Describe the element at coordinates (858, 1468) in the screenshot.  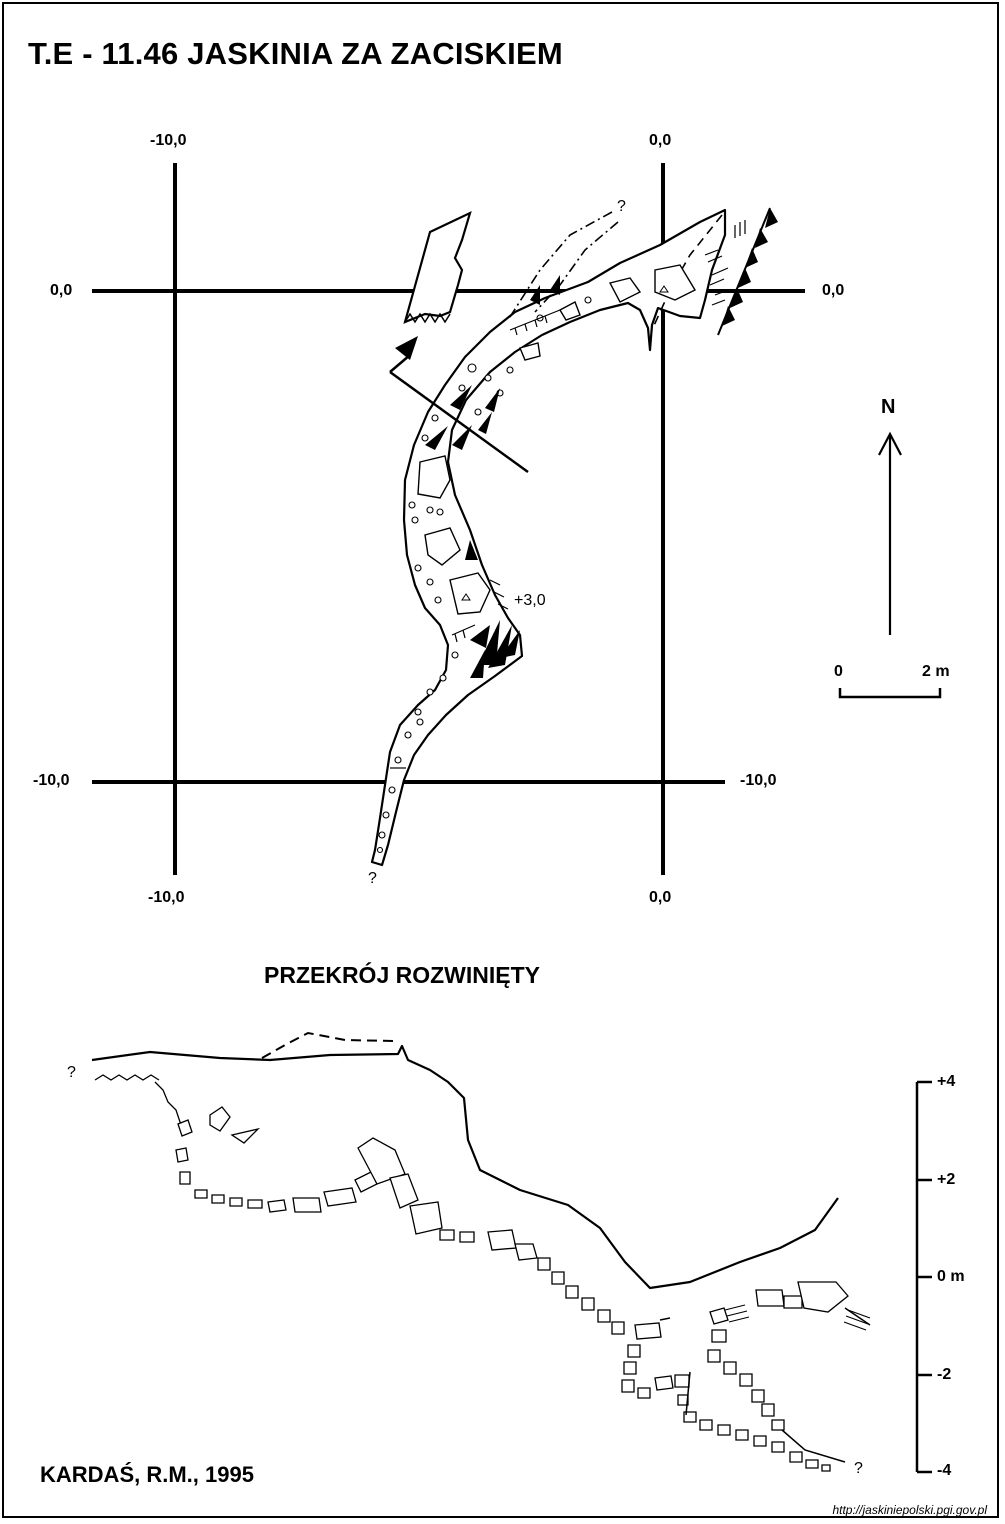
I see `section-unknown-mark-right: ?` at that location.